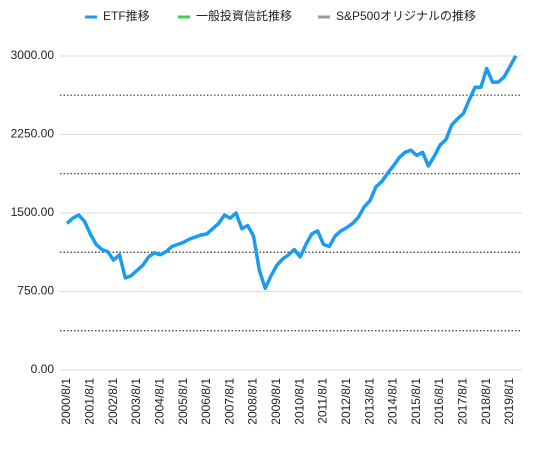 Image resolution: width=552 pixels, height=461 pixels. What do you see at coordinates (486, 401) in the screenshot?
I see `x-tick-label: 2018/8/1` at bounding box center [486, 401].